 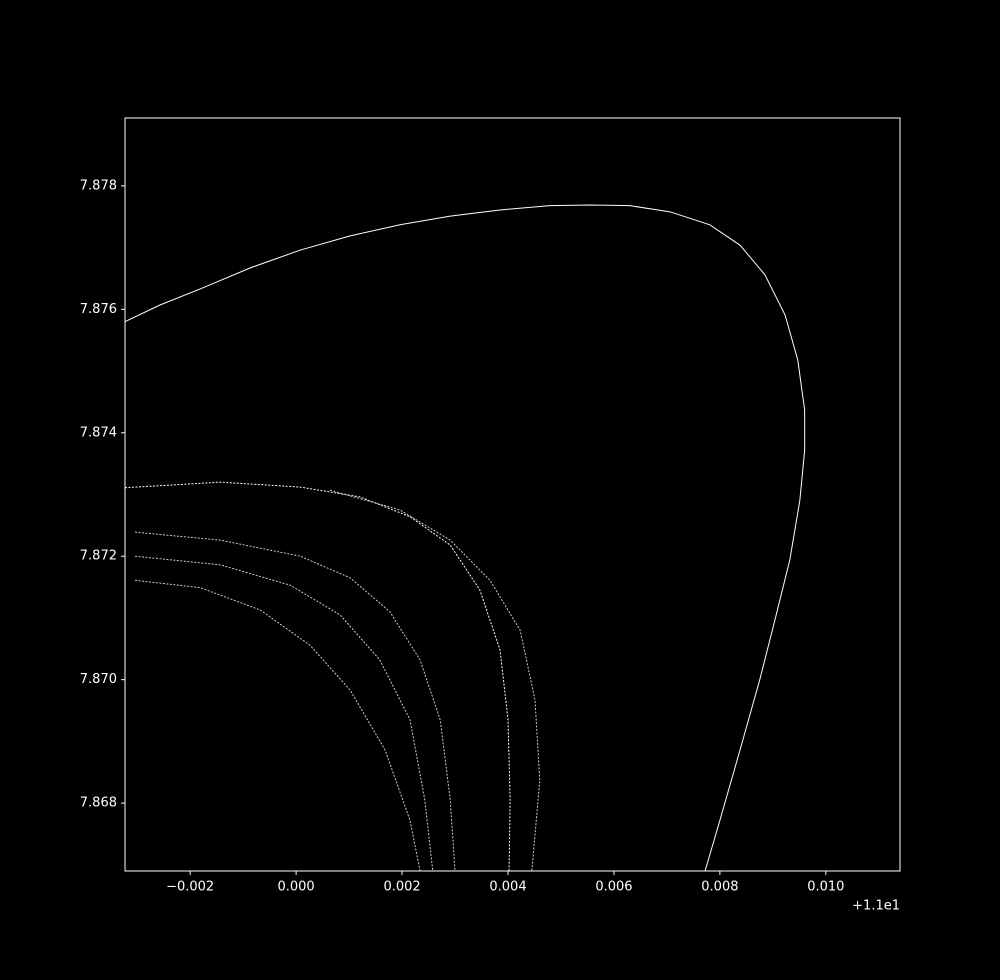 What do you see at coordinates (825, 887) in the screenshot?
I see `x-tick-label: 0.010` at bounding box center [825, 887].